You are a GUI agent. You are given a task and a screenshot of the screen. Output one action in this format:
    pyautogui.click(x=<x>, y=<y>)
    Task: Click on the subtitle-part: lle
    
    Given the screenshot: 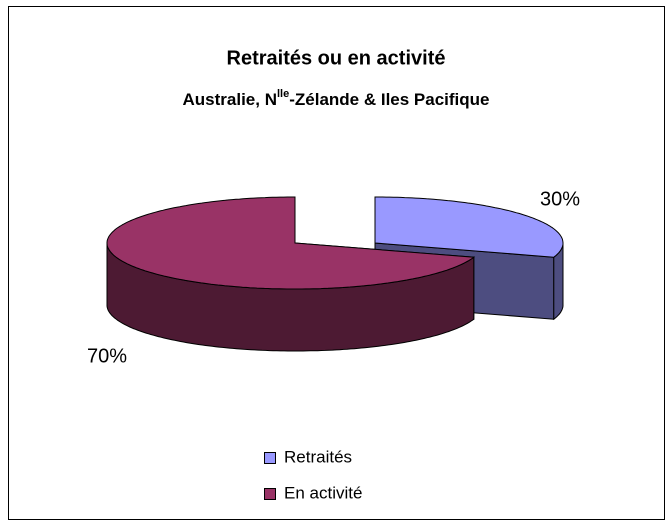 What is the action you would take?
    pyautogui.click(x=283, y=94)
    